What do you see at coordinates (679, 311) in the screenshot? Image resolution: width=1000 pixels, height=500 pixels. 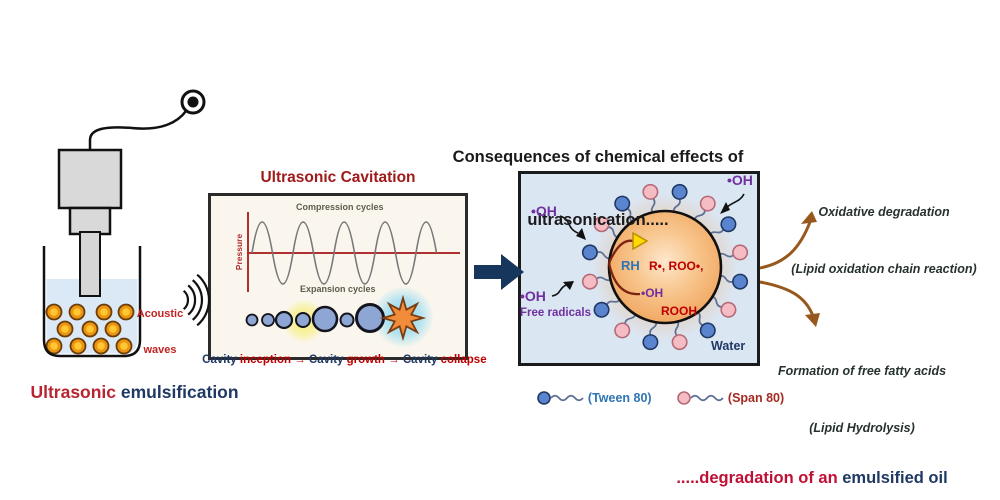 I see `products-line2: ROOH` at bounding box center [679, 311].